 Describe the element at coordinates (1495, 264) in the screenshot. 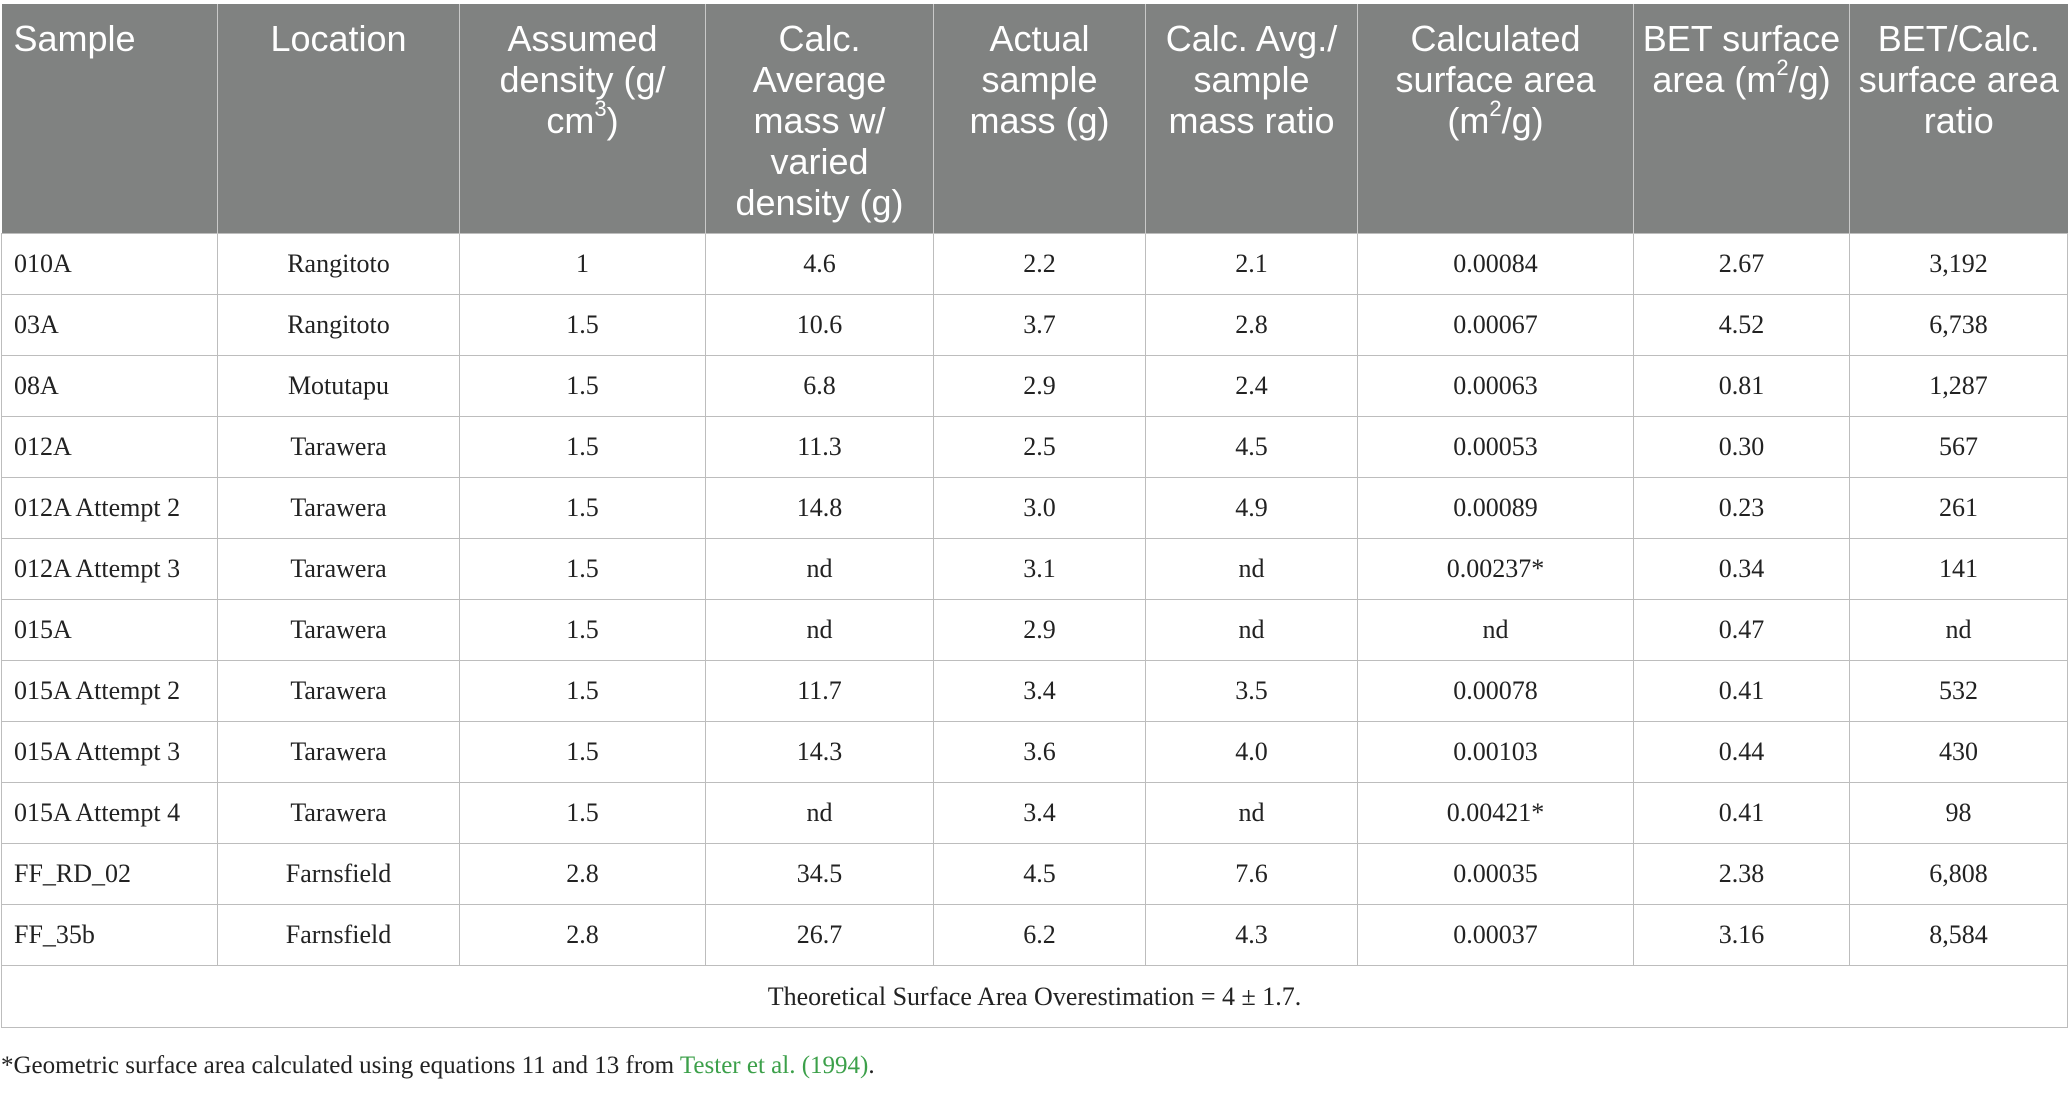

I see `table-cell: 0.00084` at that location.